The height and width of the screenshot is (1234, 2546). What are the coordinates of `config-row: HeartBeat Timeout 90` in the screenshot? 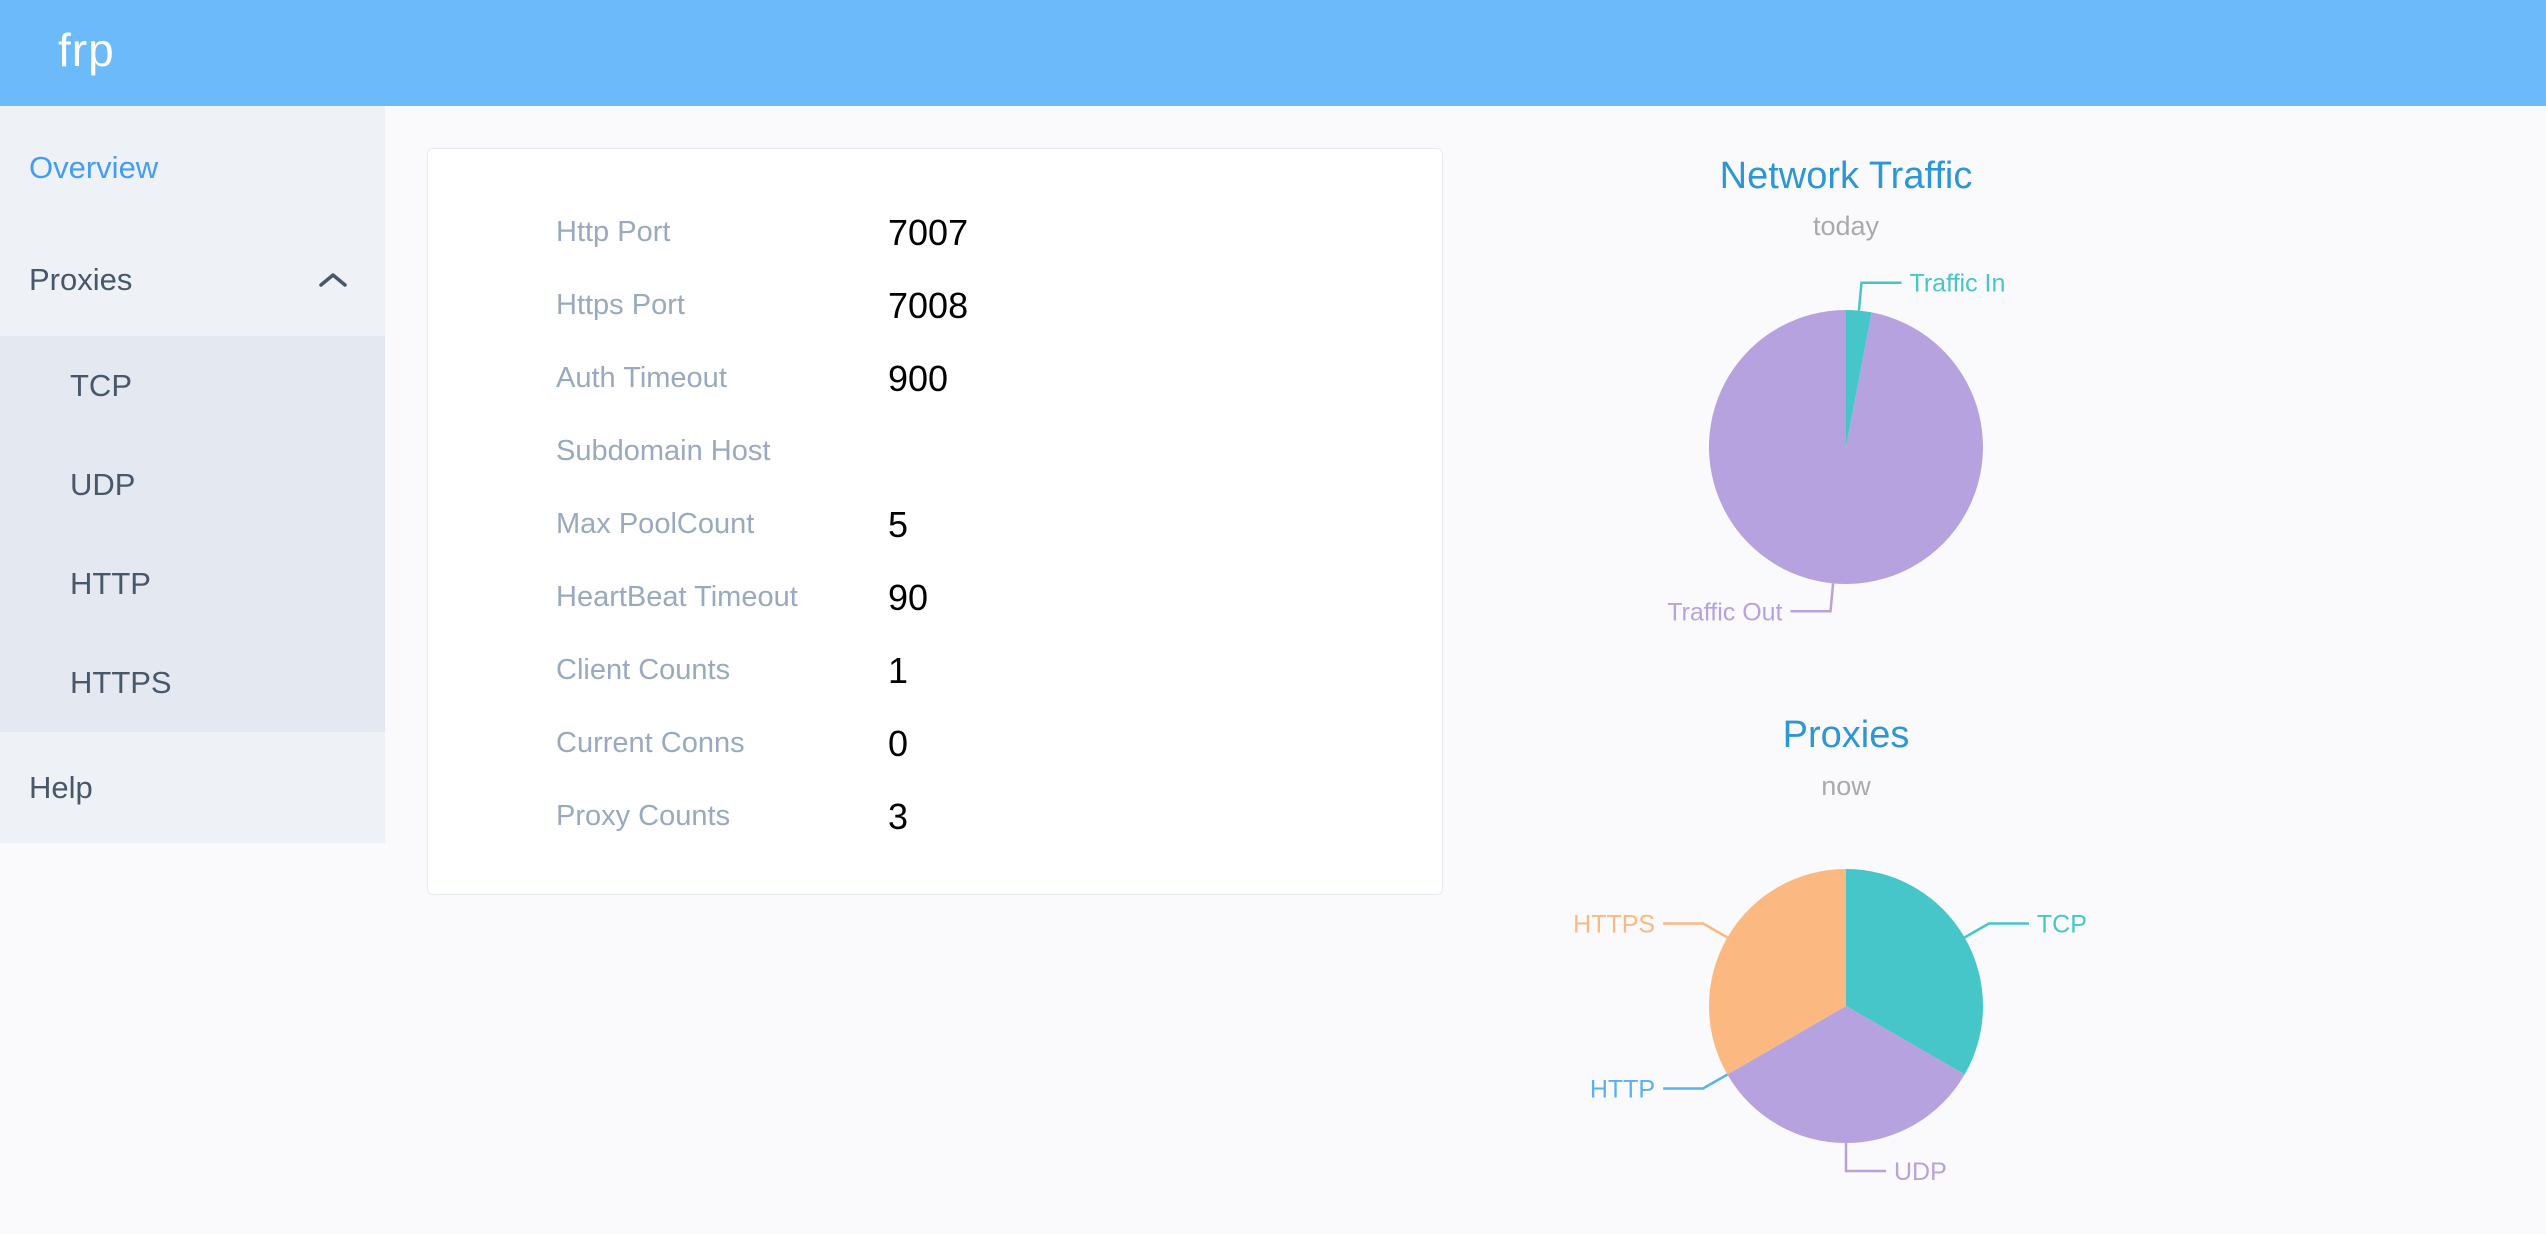 It's located at (935, 597).